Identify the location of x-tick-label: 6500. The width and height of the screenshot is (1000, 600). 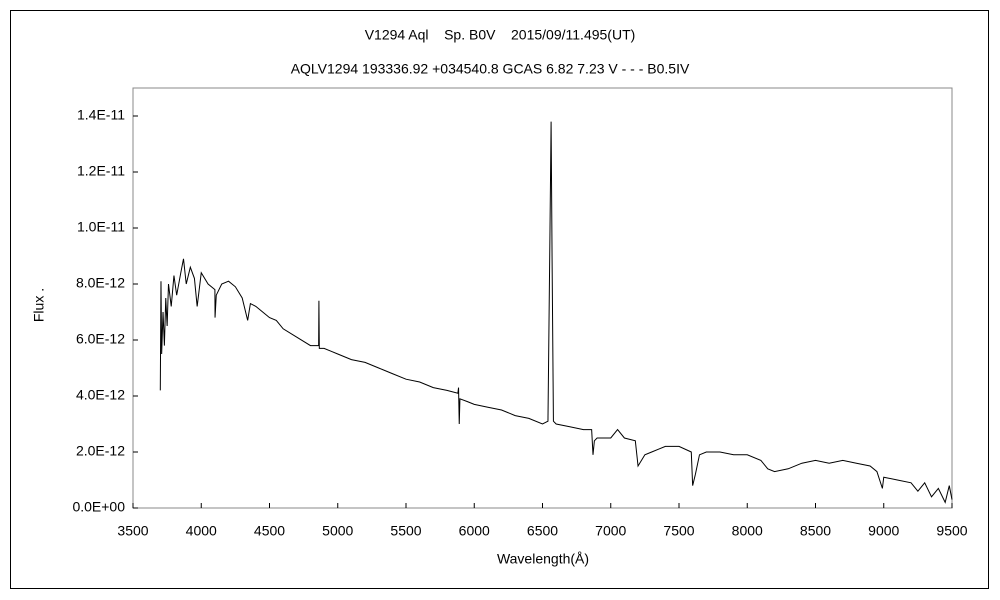
(542, 531).